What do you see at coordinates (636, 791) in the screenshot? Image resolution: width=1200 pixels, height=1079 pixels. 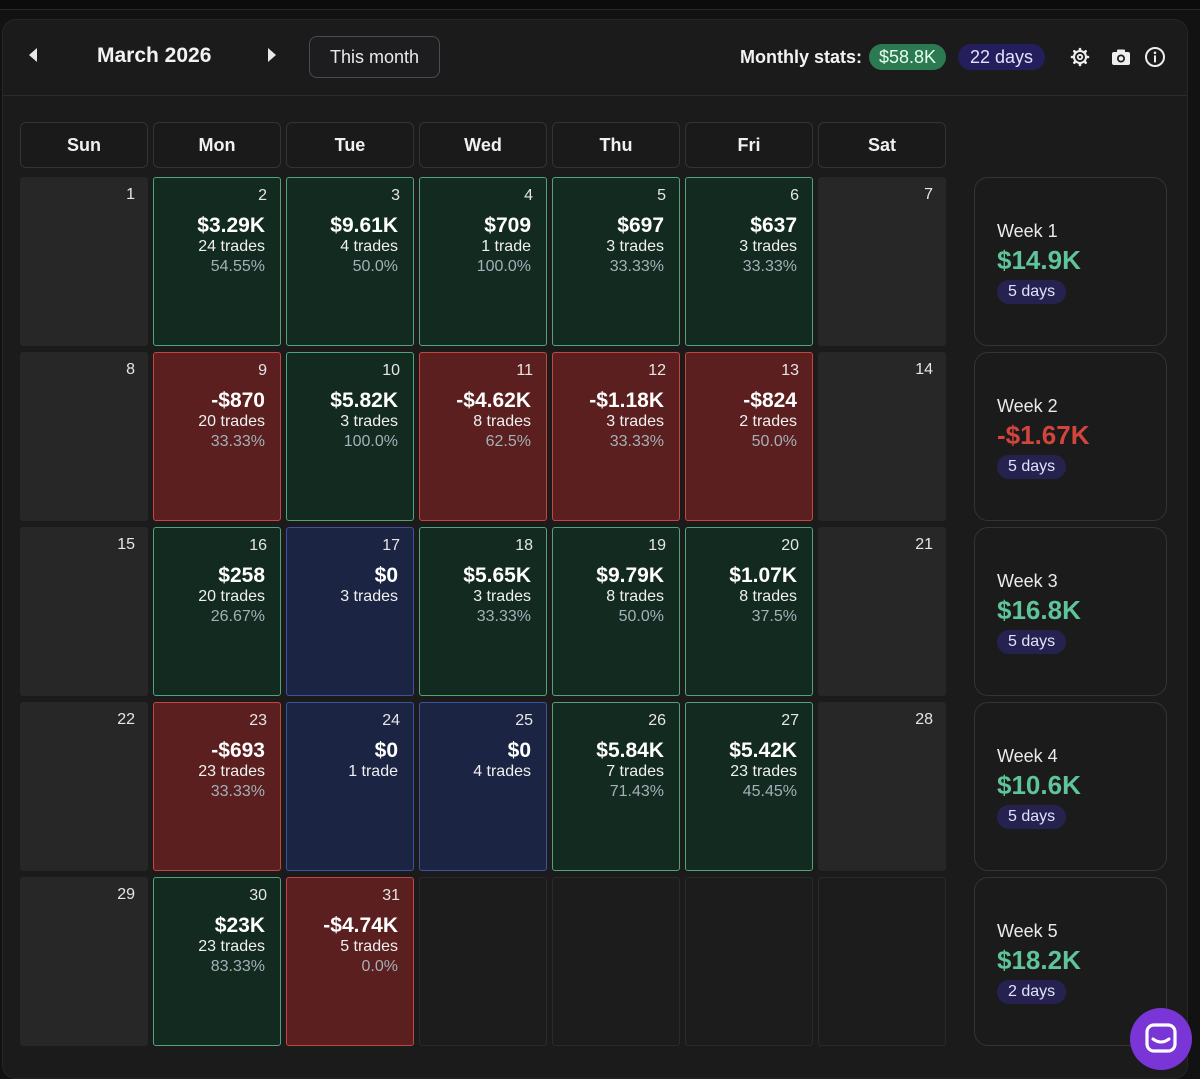 I see `day-win-rate: 71.43%` at bounding box center [636, 791].